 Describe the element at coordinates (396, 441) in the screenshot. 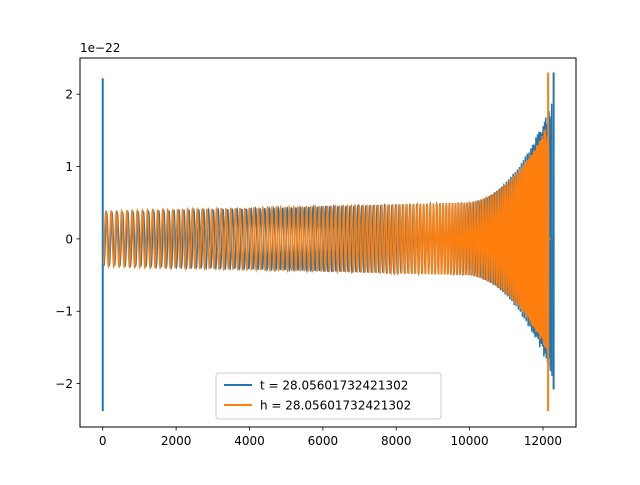

I see `x-tick-label: 8000` at that location.